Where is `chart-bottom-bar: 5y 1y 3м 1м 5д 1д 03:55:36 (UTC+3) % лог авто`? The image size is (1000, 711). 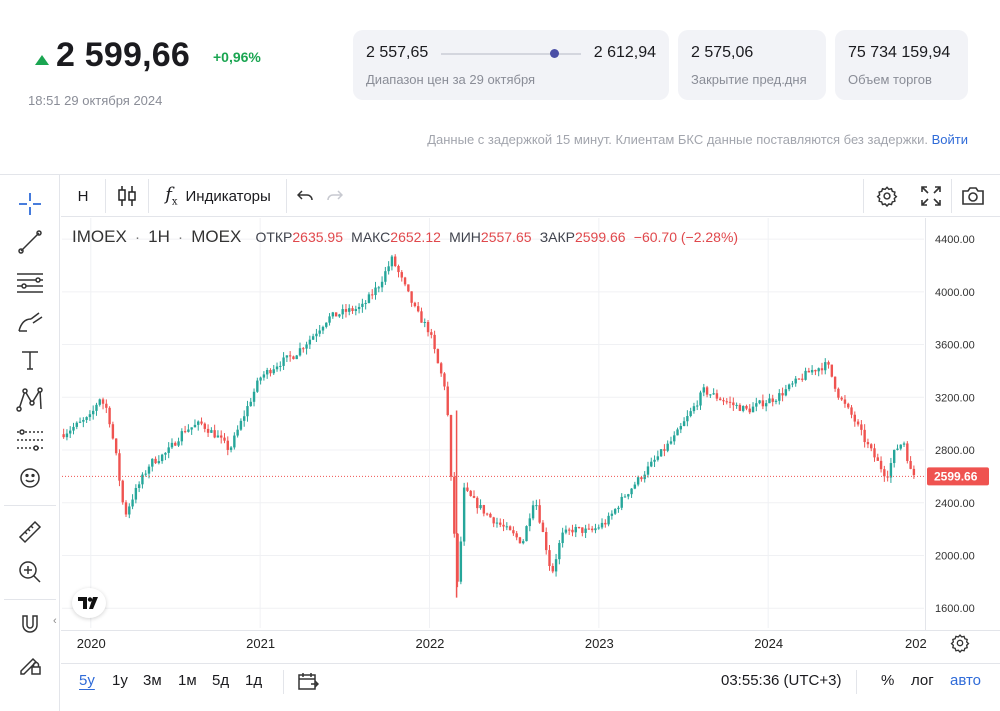 chart-bottom-bar: 5y 1y 3м 1м 5д 1д 03:55:36 (UTC+3) % лог авто is located at coordinates (530, 681).